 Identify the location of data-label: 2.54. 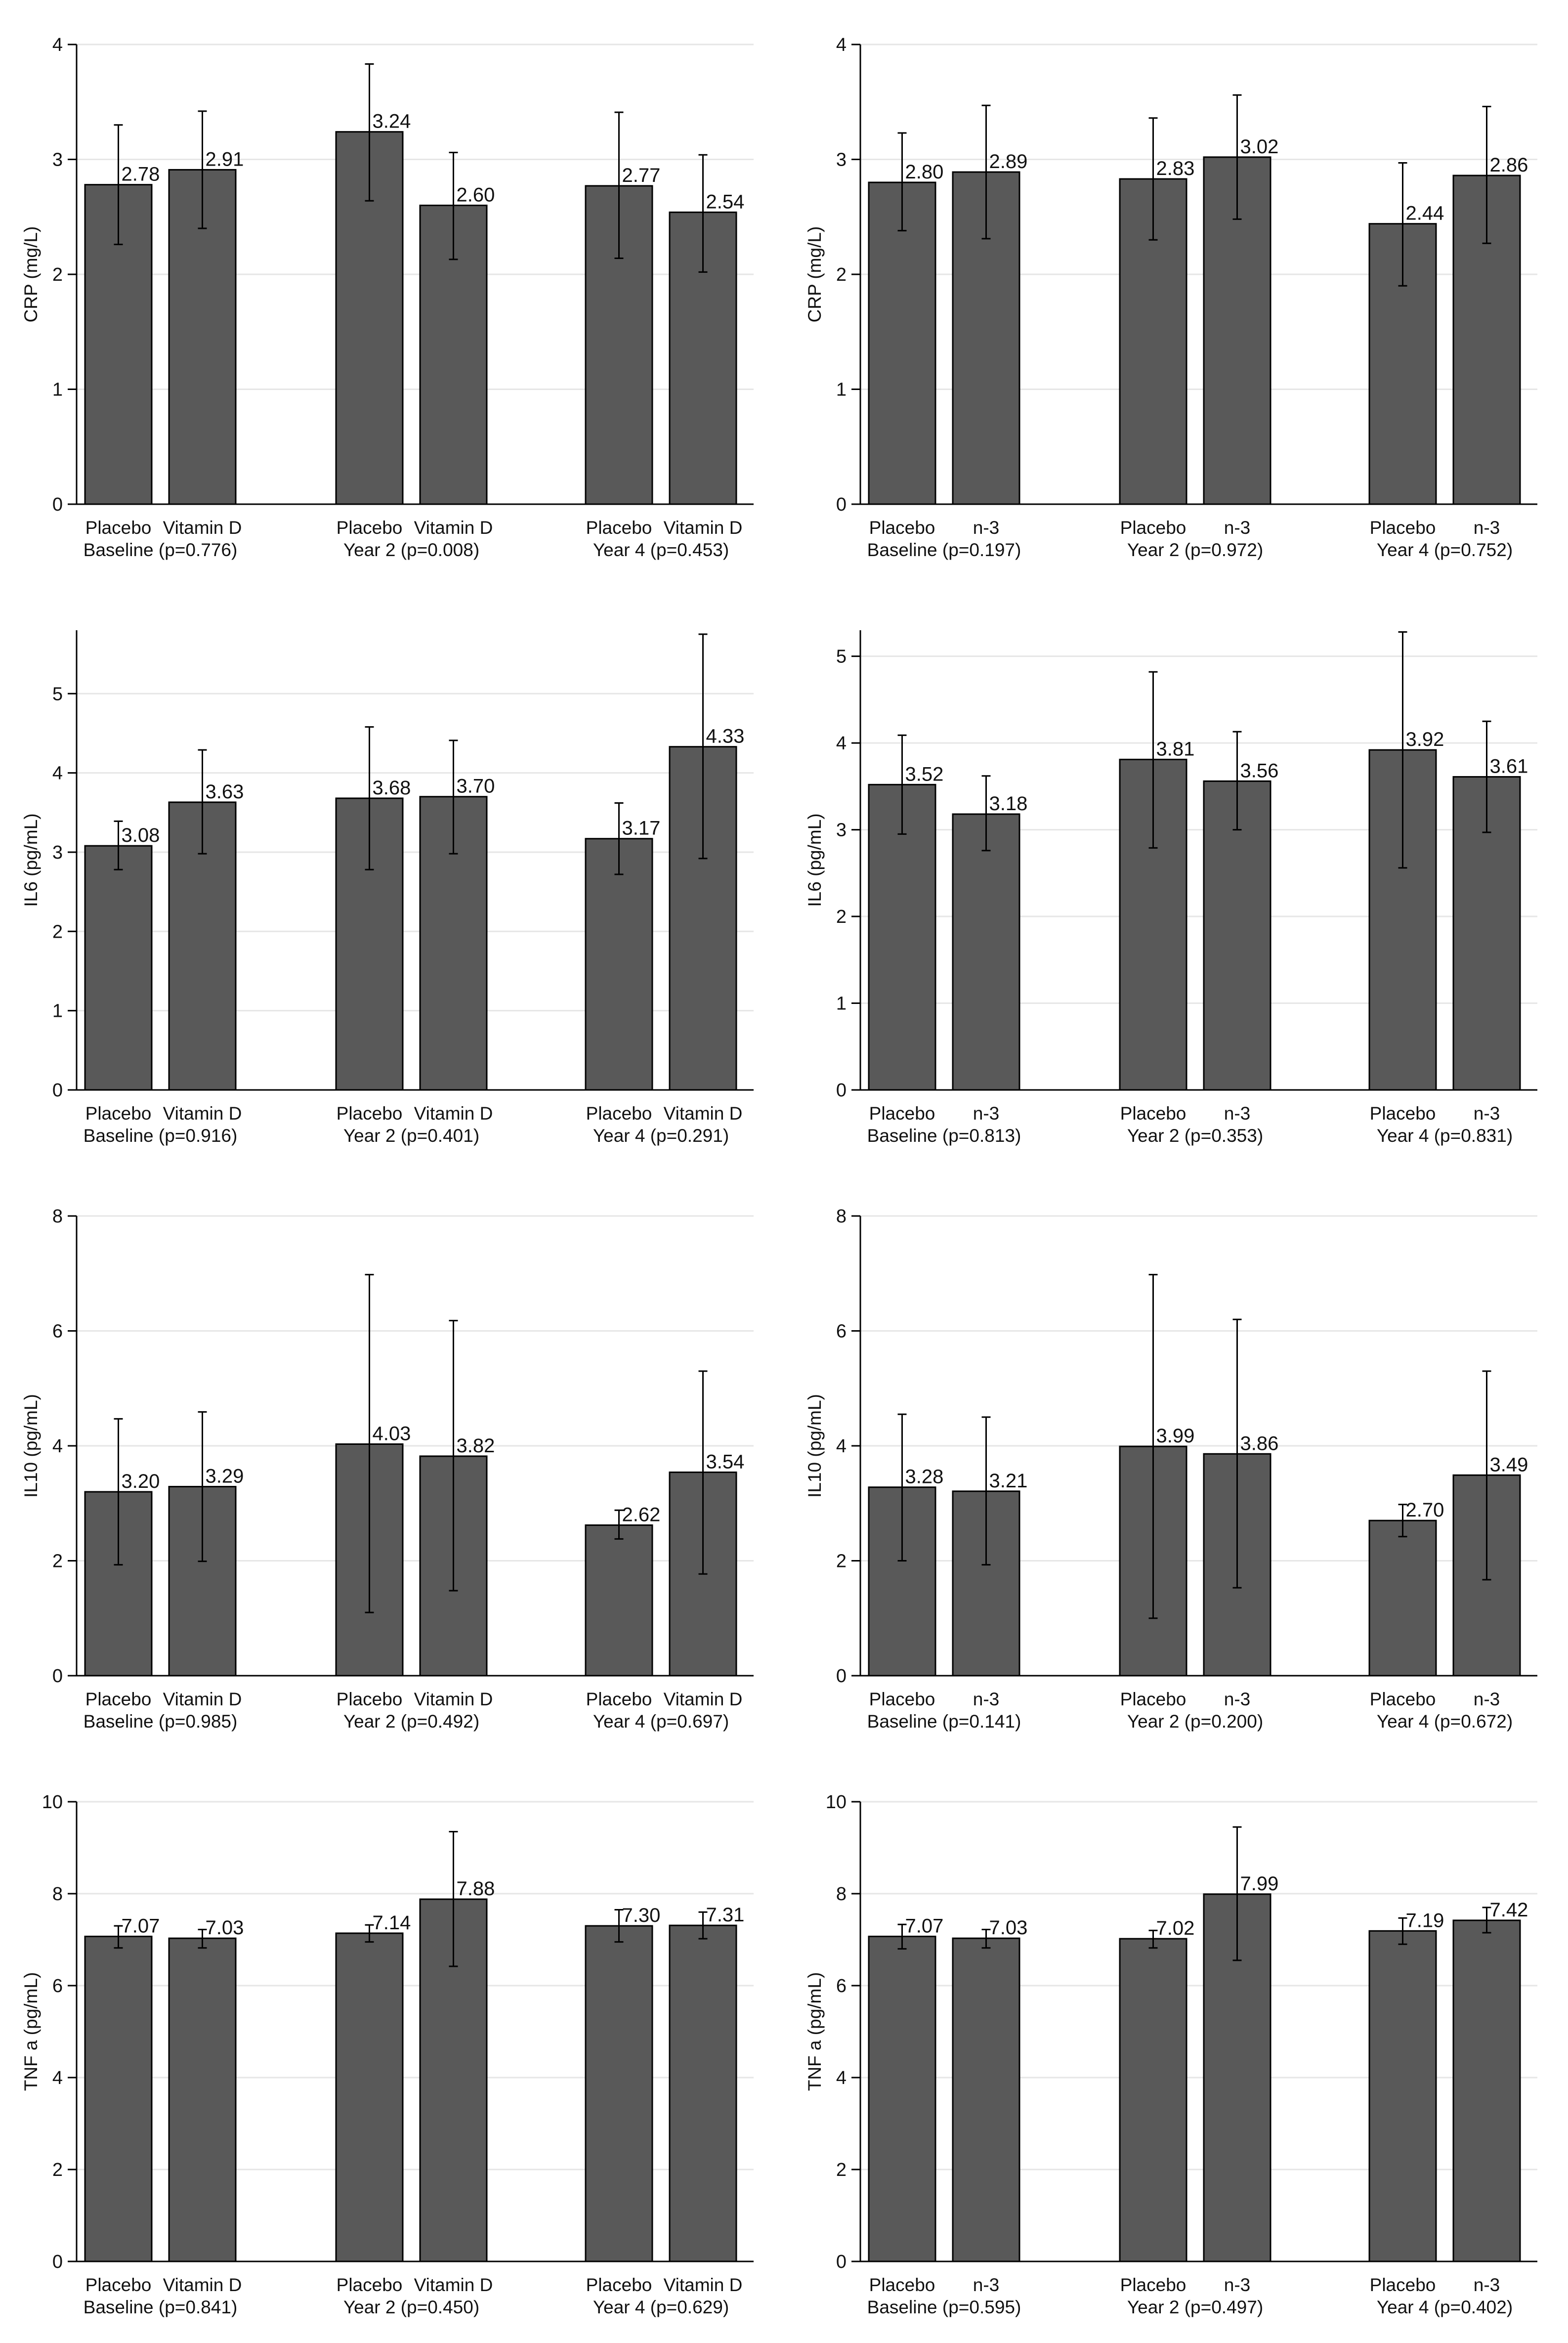
(725, 202).